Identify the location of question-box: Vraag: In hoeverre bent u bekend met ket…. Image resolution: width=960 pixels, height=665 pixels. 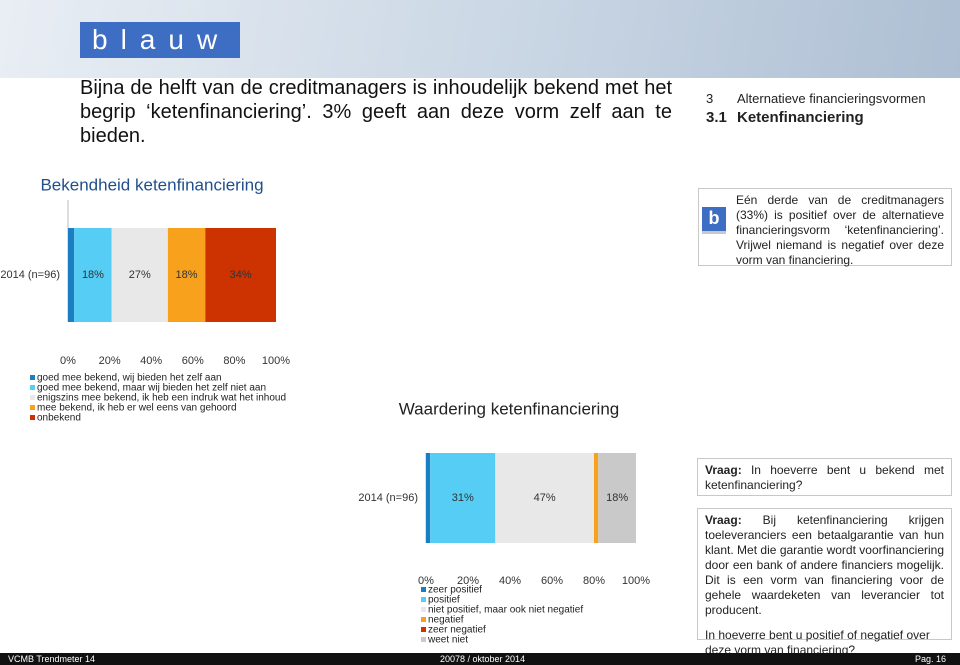
(824, 477).